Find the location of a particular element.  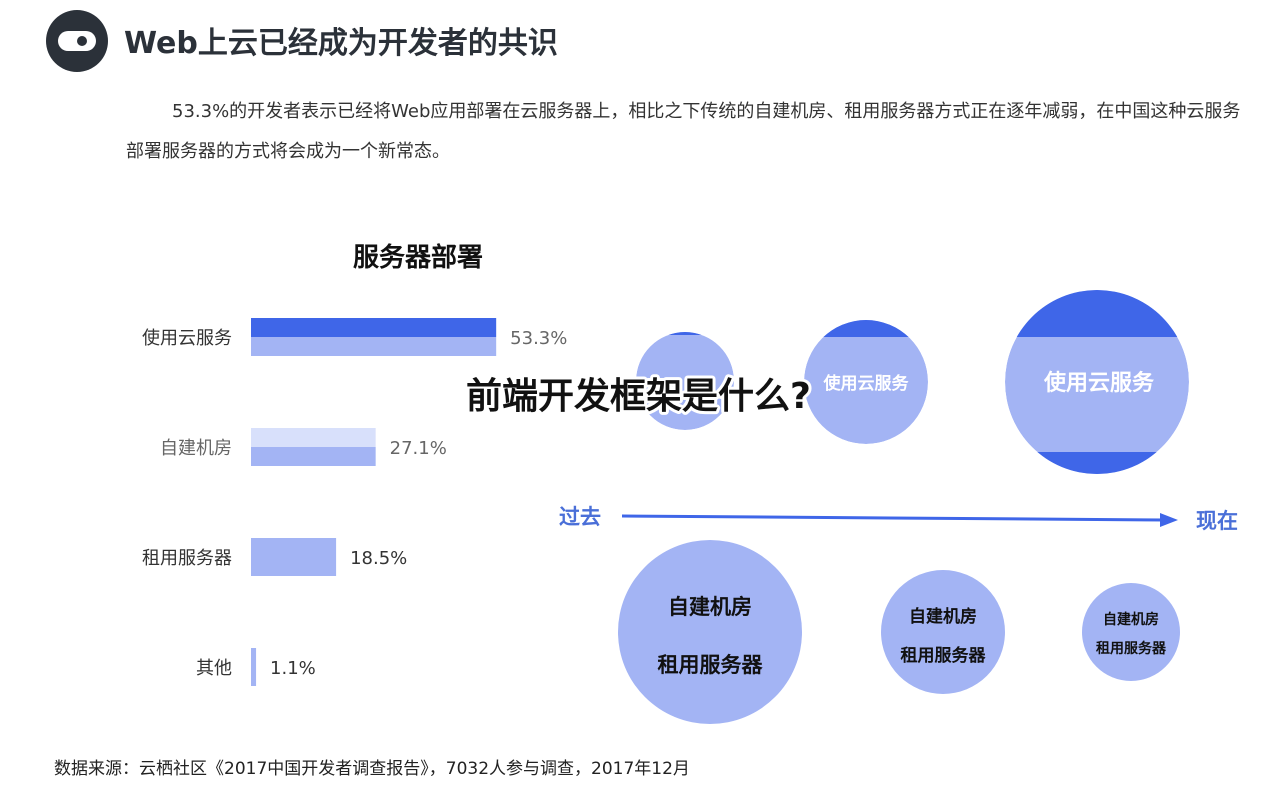

bubble-top-2-label: 使用云服务 is located at coordinates (866, 383).